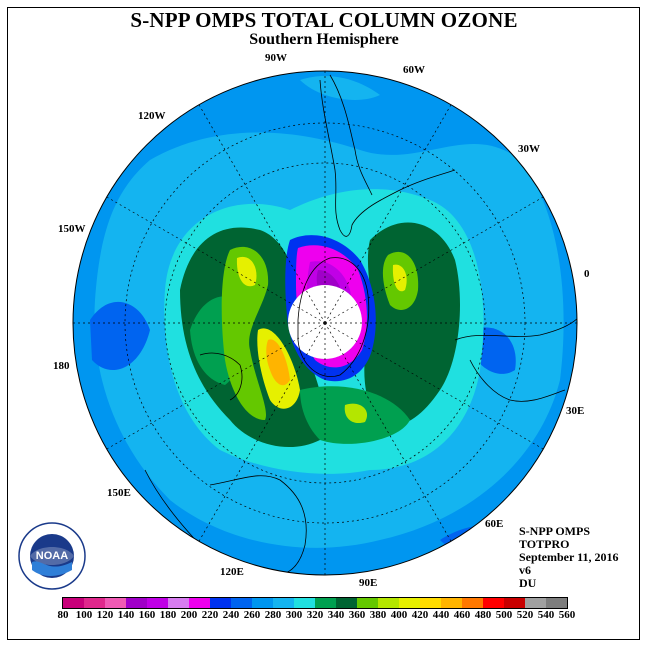 Image resolution: width=648 pixels, height=648 pixels. Describe the element at coordinates (147, 615) in the screenshot. I see `colorbar-tick-label: 160` at that location.